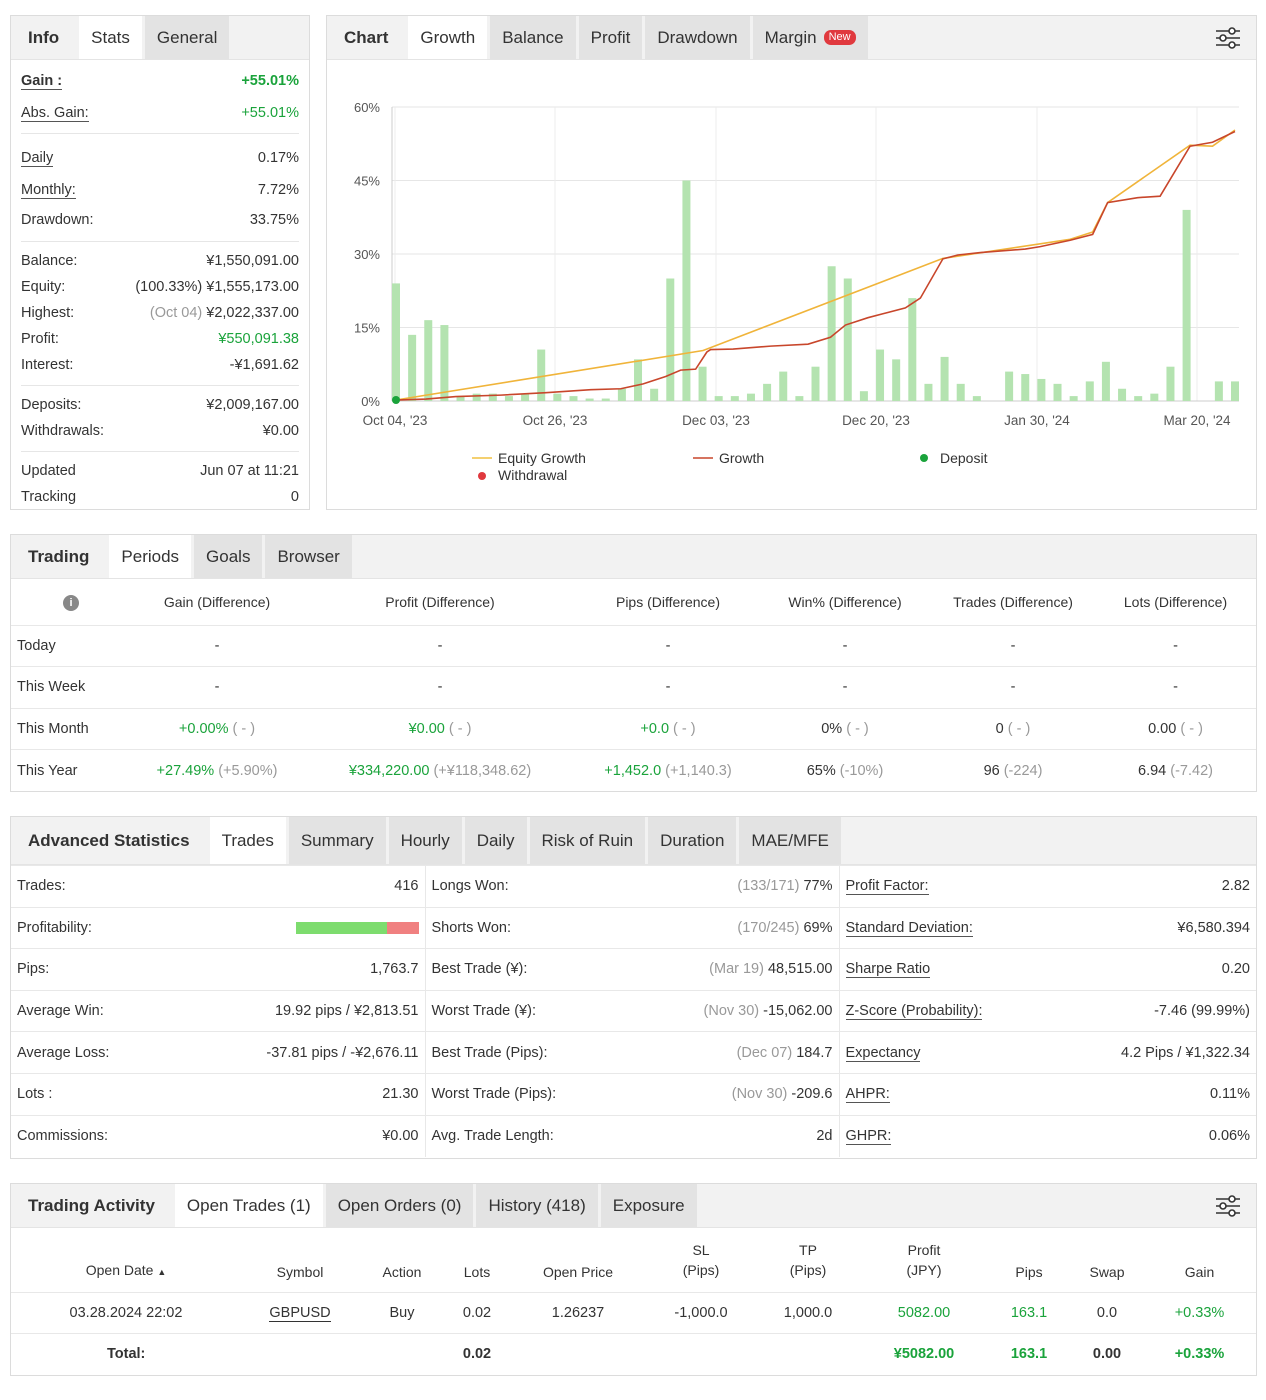  I want to click on tab-history: History (418), so click(537, 1205).